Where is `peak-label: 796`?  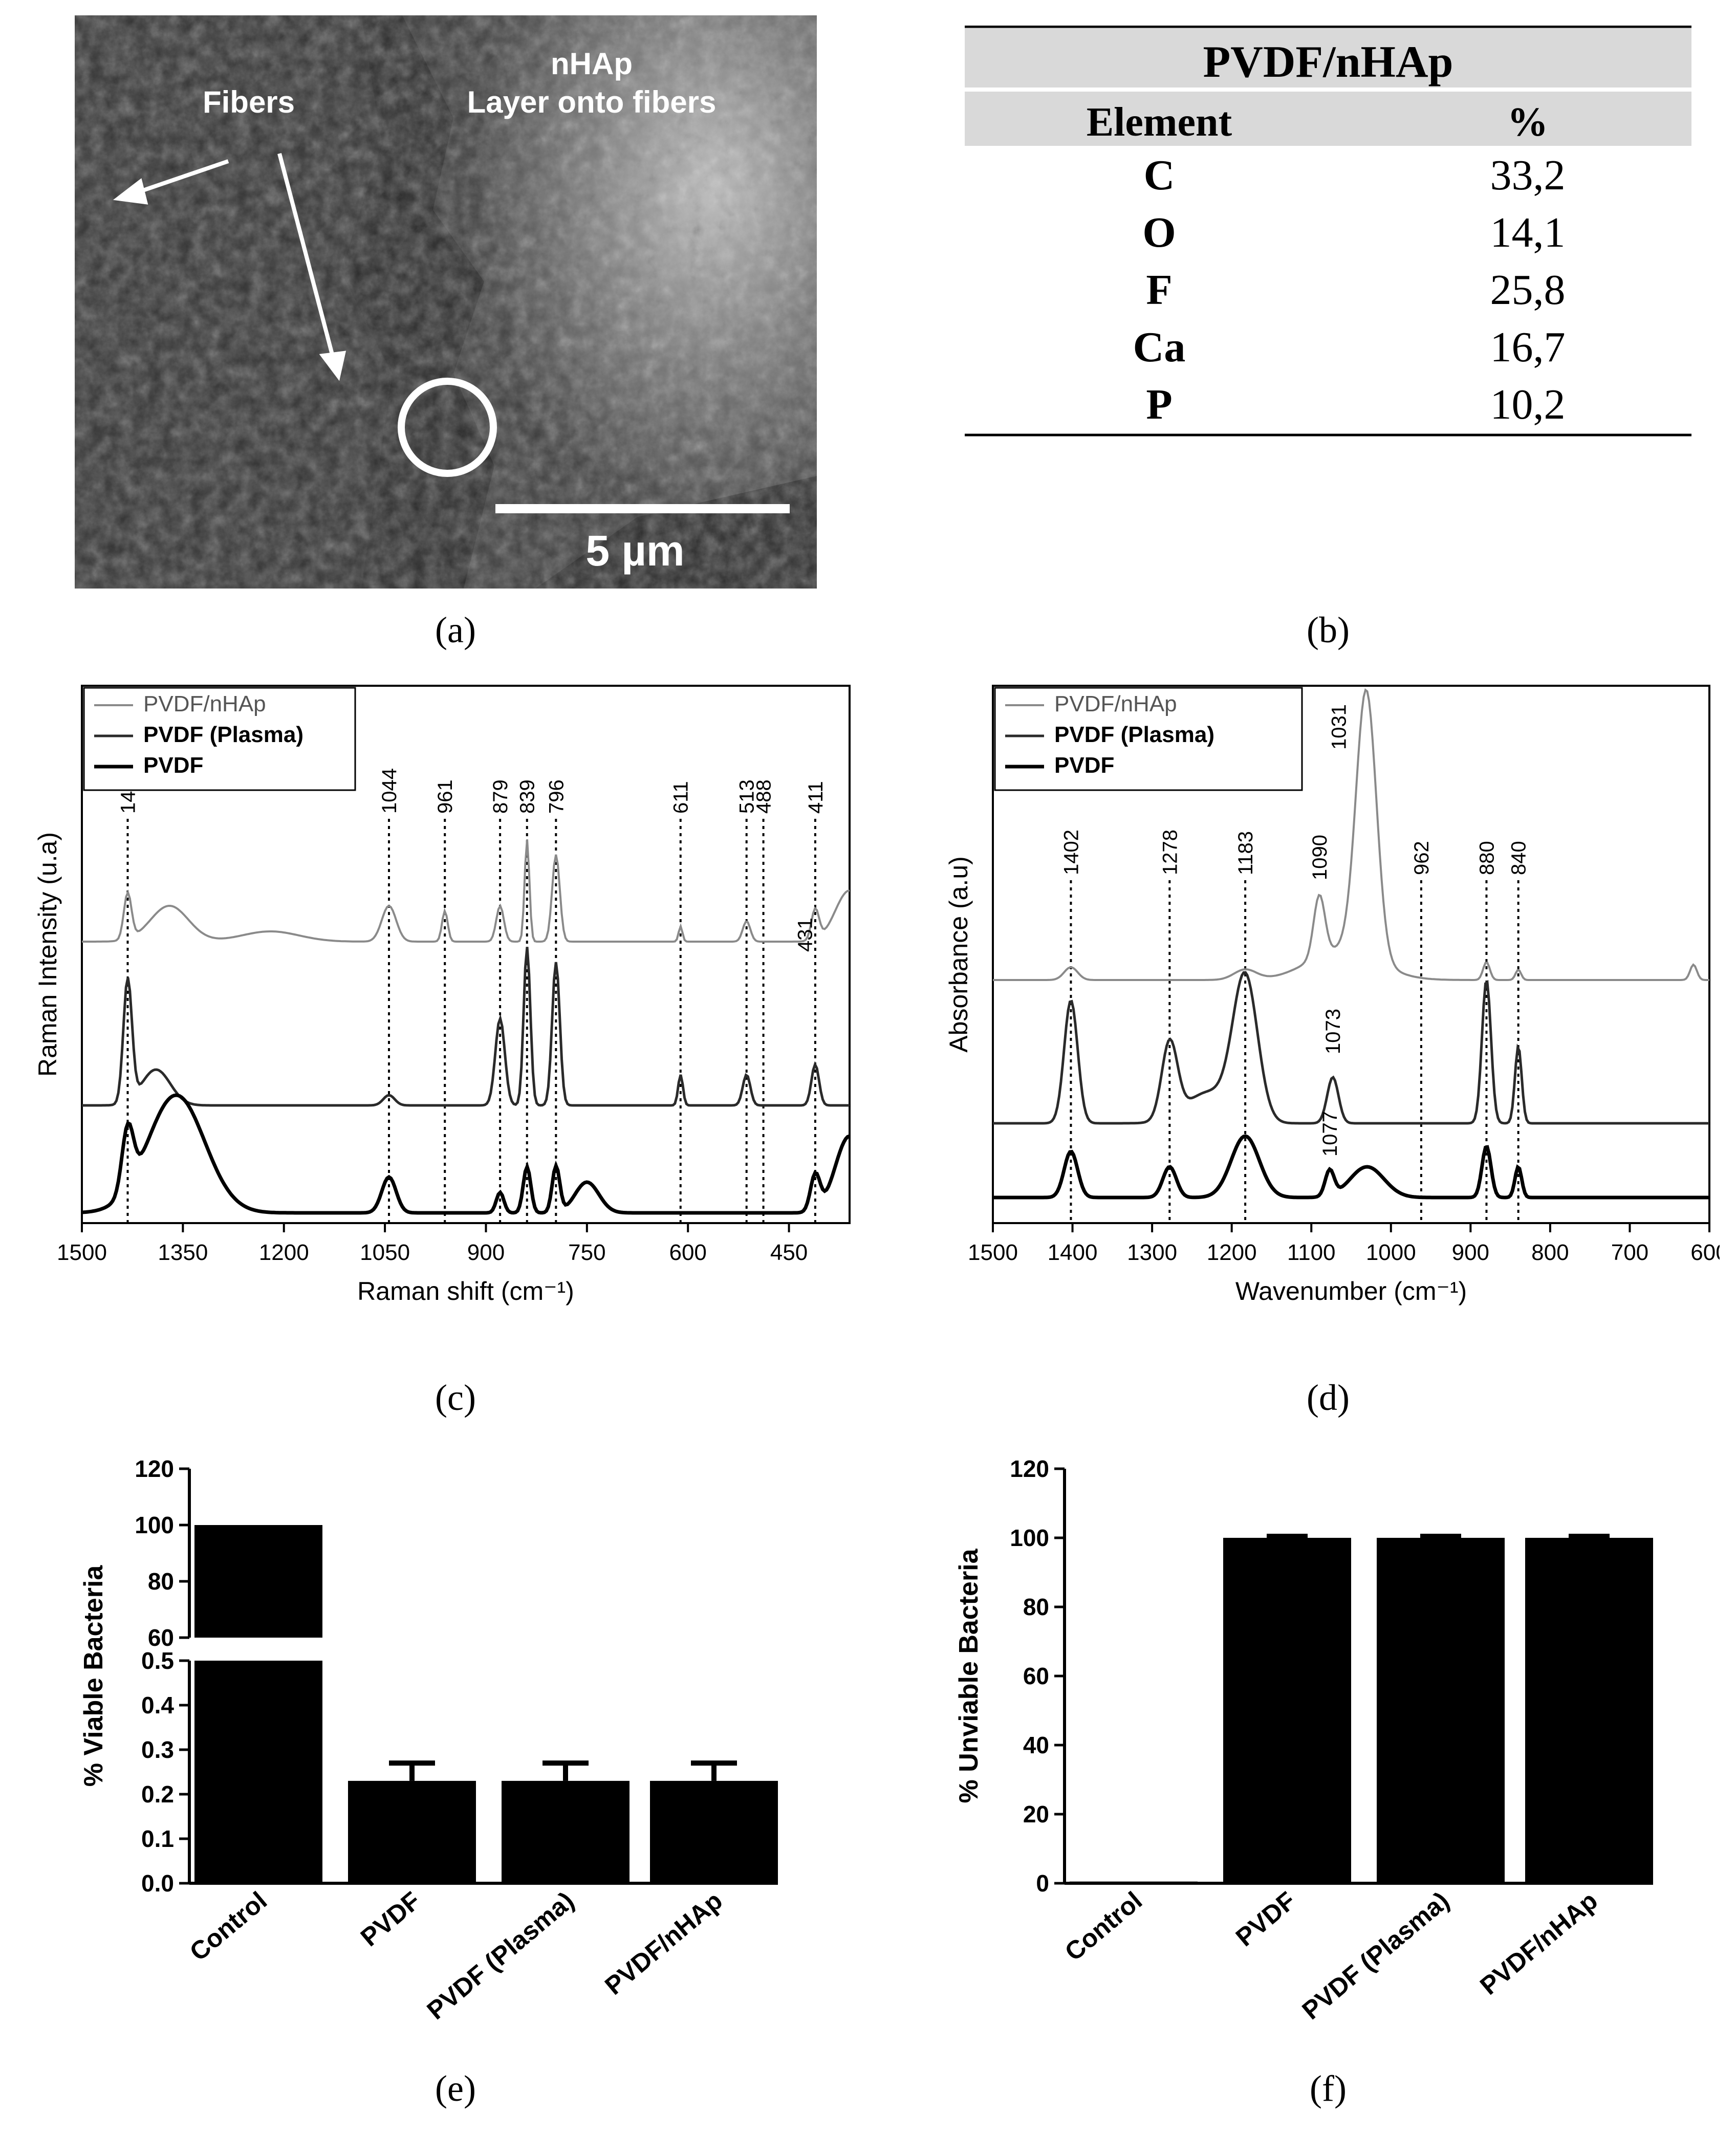
peak-label: 796 is located at coordinates (556, 796).